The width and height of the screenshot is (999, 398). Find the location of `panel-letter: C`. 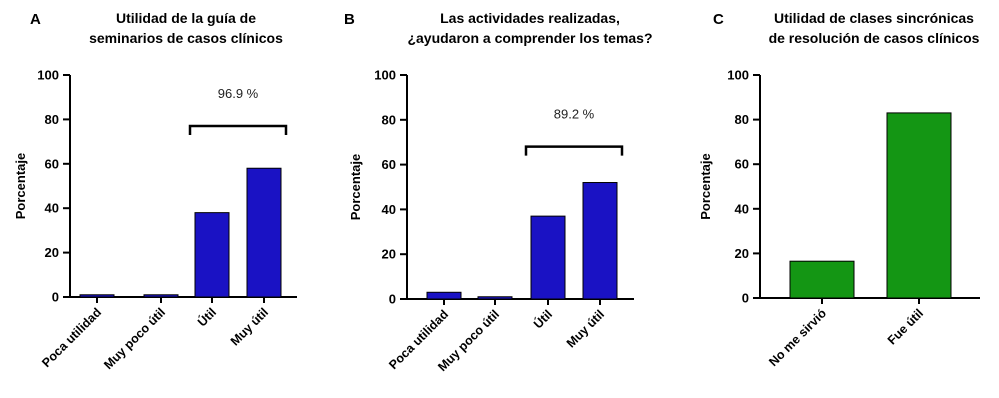

panel-letter: C is located at coordinates (718, 19).